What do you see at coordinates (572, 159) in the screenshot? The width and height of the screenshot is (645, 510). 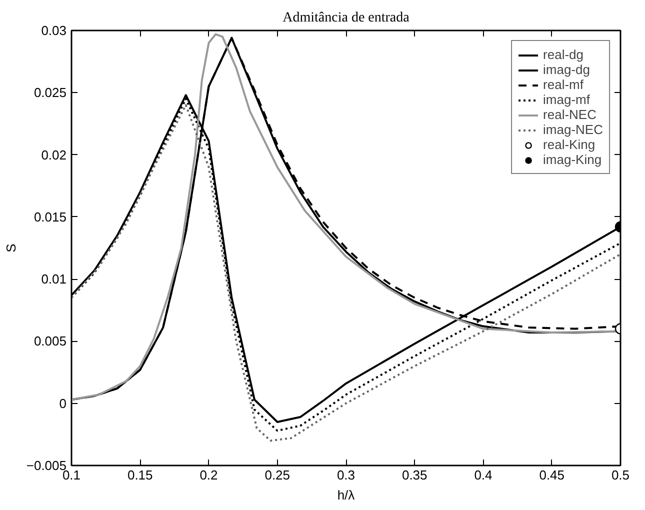 I see `legend-label: imag-King` at bounding box center [572, 159].